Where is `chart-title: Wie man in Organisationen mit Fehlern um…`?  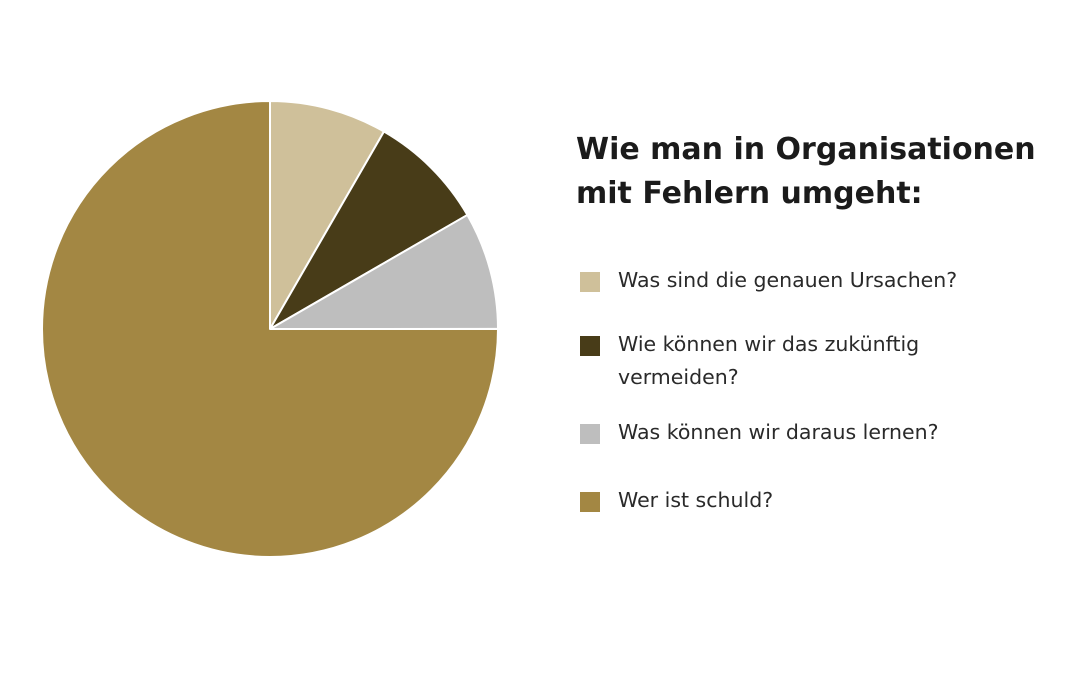 chart-title: Wie man in Organisationen mit Fehlern um… is located at coordinates (806, 171).